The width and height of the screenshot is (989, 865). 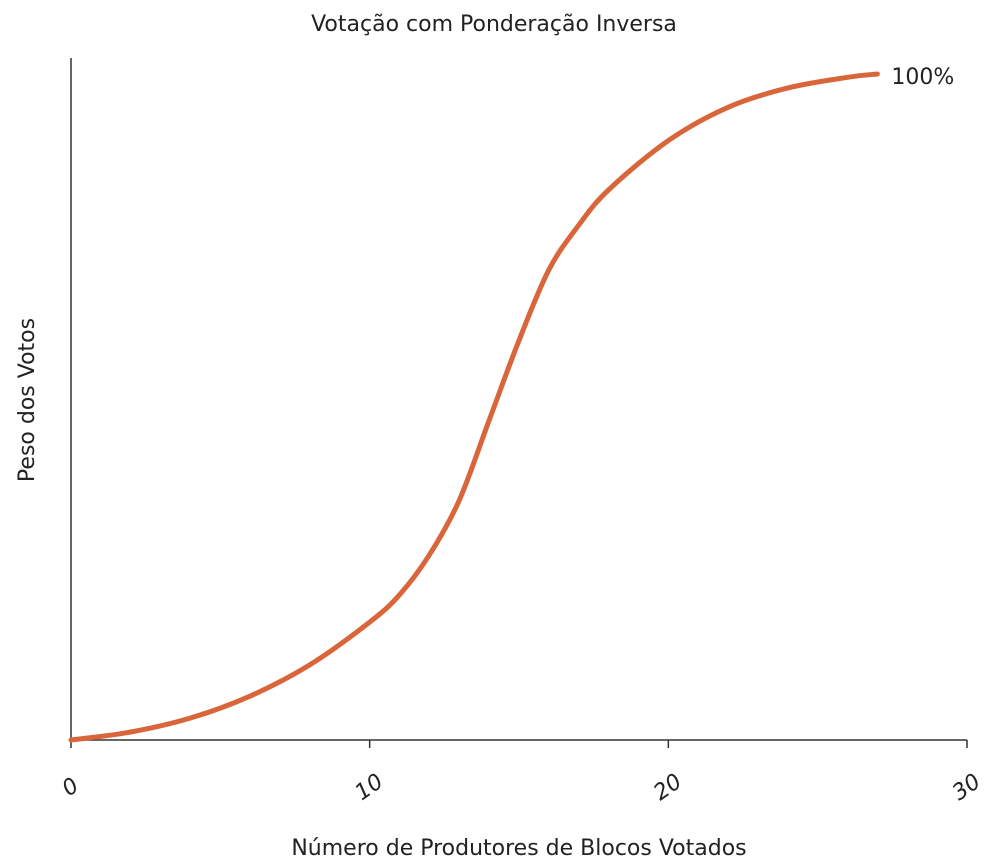 What do you see at coordinates (667, 787) in the screenshot?
I see `x-tick-label: 20` at bounding box center [667, 787].